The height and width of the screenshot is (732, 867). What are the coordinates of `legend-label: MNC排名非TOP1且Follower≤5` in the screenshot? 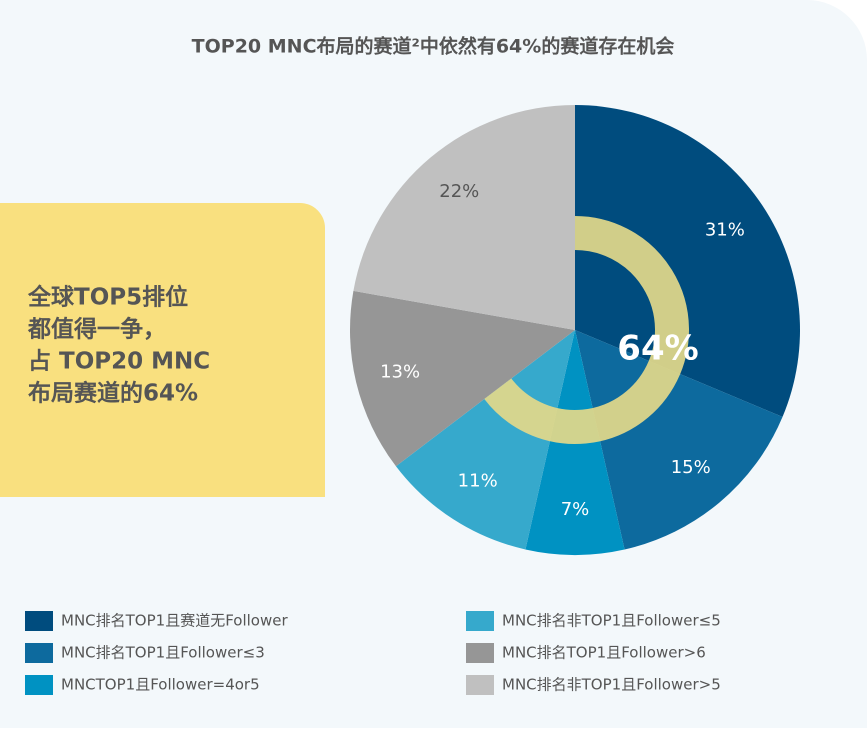 It's located at (611, 621).